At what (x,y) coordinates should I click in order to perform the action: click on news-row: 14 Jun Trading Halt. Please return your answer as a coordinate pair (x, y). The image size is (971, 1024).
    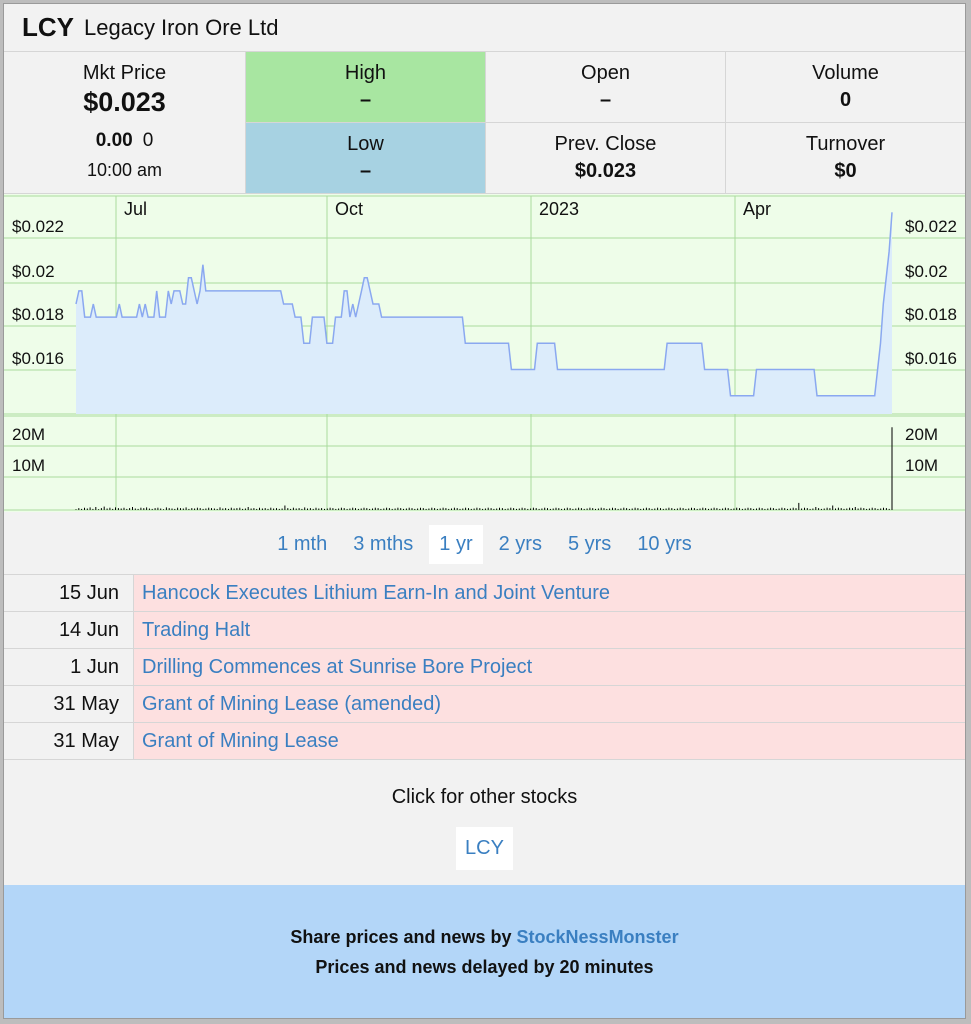
    Looking at the image, I should click on (484, 630).